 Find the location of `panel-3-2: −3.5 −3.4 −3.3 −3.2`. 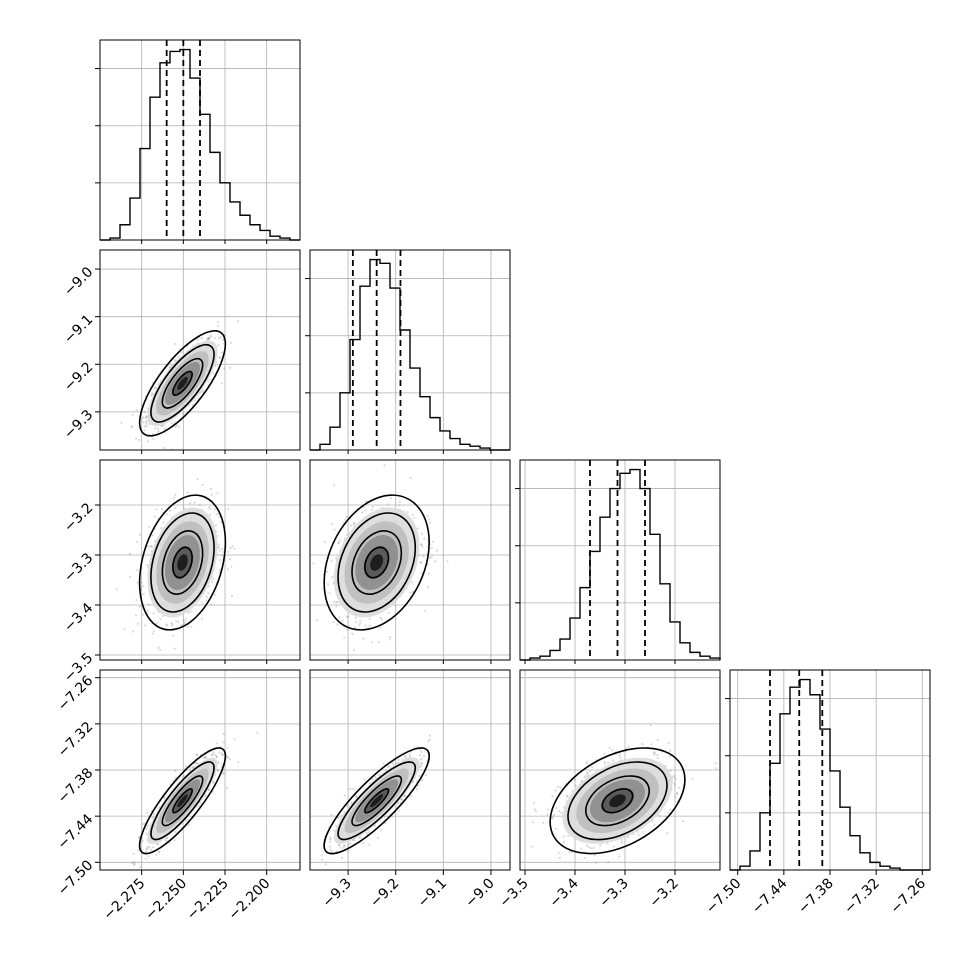

panel-3-2: −3.5 −3.4 −3.3 −3.2 is located at coordinates (608, 790).